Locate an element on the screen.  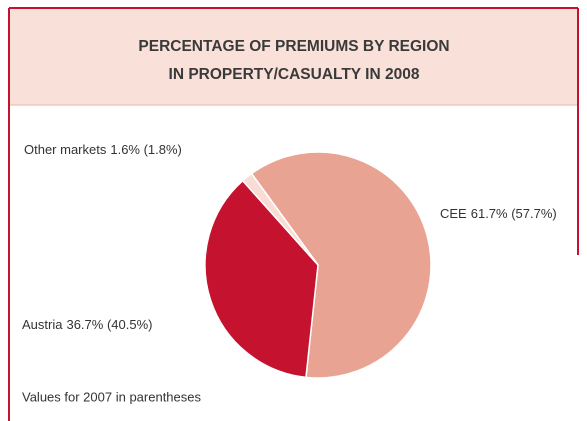
value-label: 36.7% (40.5%) is located at coordinates (109, 324).